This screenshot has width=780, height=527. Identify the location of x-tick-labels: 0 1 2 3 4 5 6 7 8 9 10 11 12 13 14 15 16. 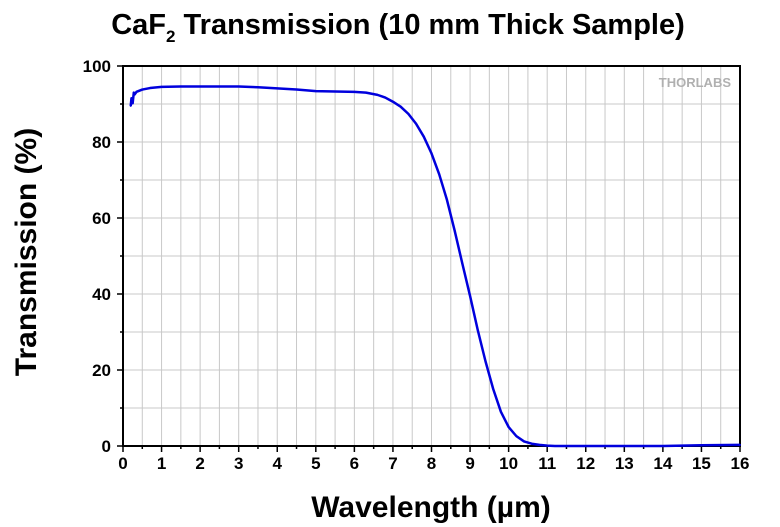
(433, 463).